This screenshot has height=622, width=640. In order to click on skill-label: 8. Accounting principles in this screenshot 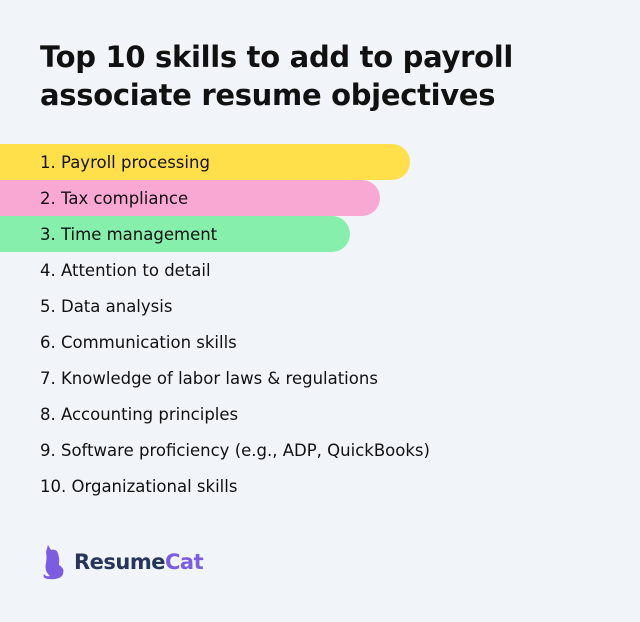, I will do `click(139, 414)`.